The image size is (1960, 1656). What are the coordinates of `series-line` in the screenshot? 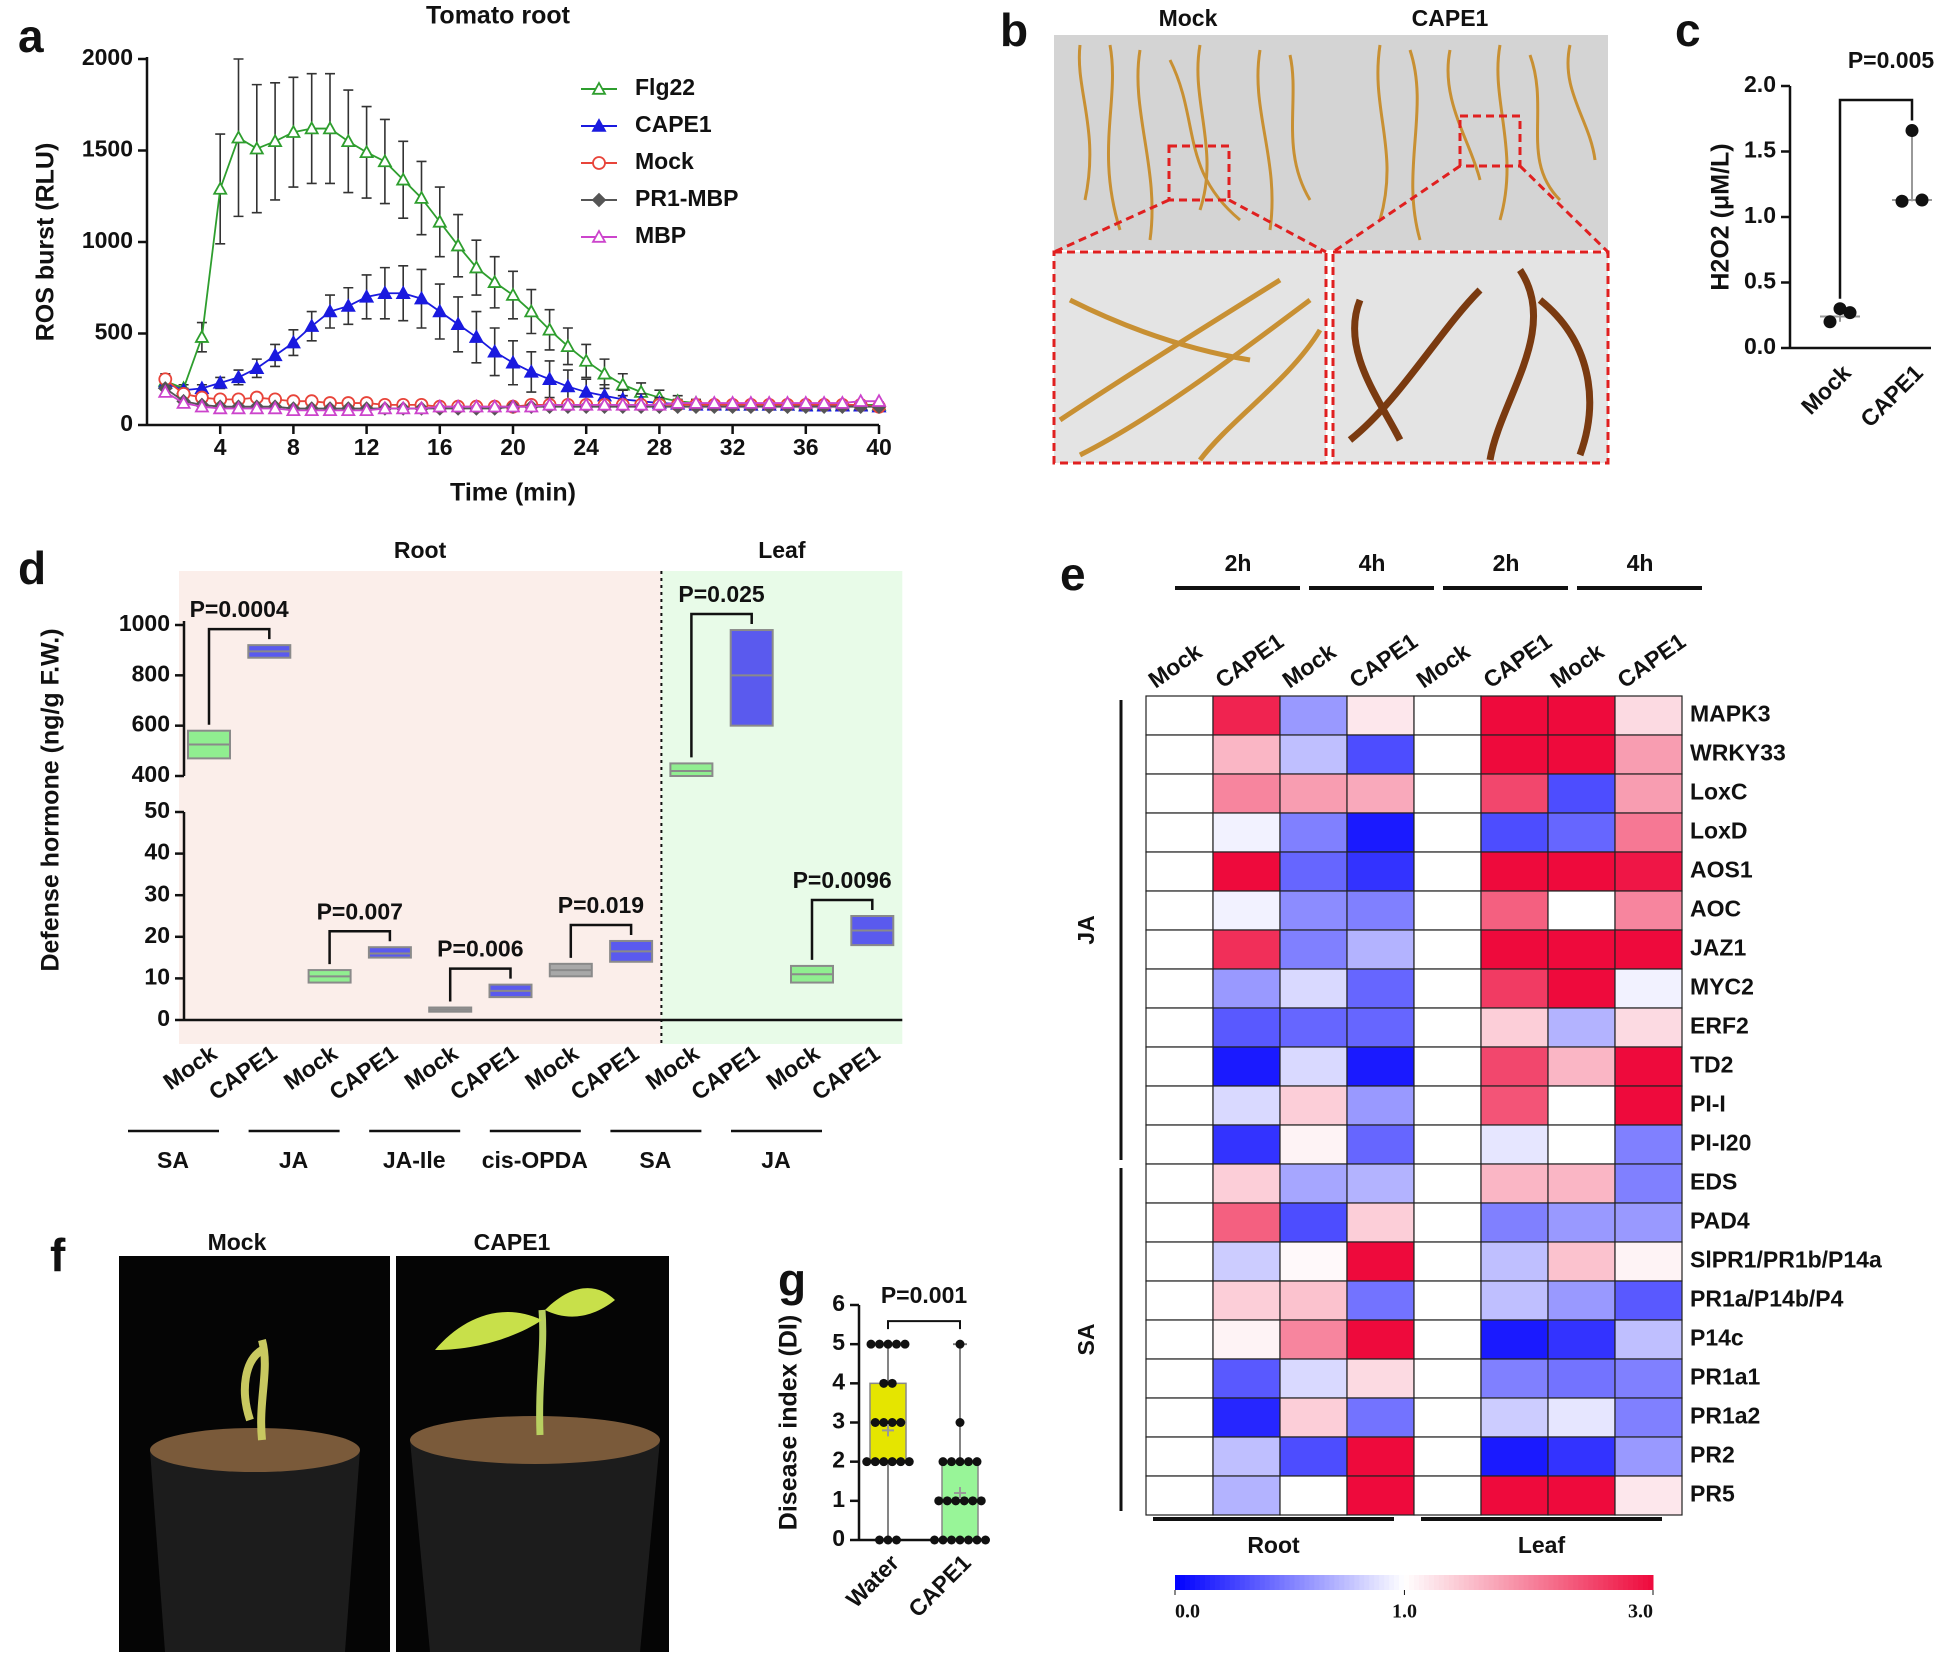 It's located at (521, 401).